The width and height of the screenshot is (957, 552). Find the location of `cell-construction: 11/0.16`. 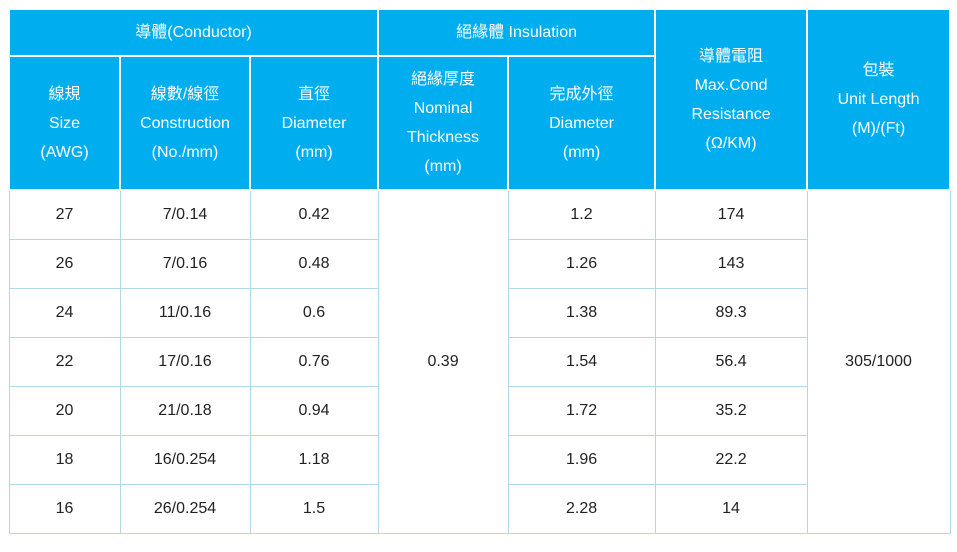

cell-construction: 11/0.16 is located at coordinates (185, 312).